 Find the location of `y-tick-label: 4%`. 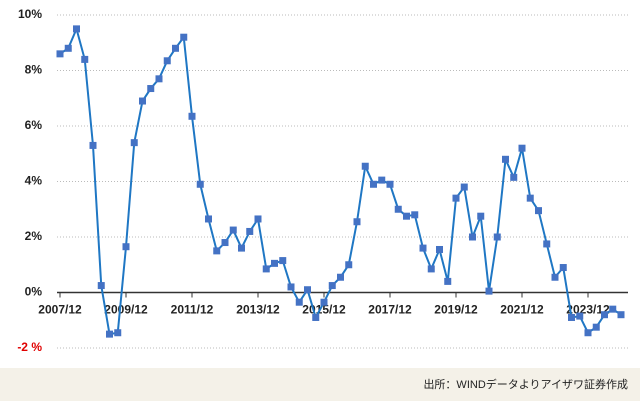

y-tick-label: 4% is located at coordinates (34, 181).